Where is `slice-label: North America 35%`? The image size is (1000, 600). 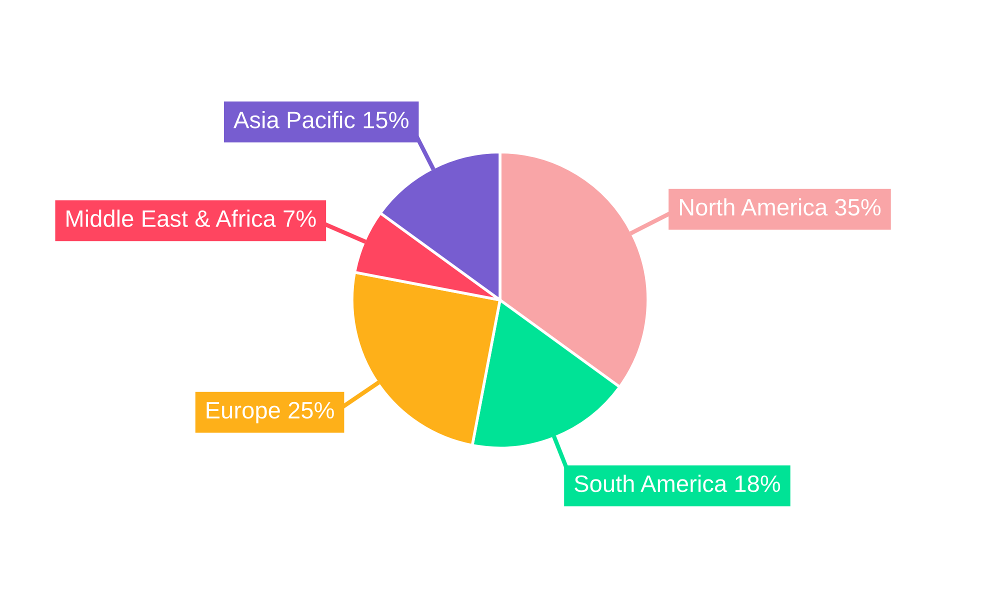 slice-label: North America 35% is located at coordinates (780, 207).